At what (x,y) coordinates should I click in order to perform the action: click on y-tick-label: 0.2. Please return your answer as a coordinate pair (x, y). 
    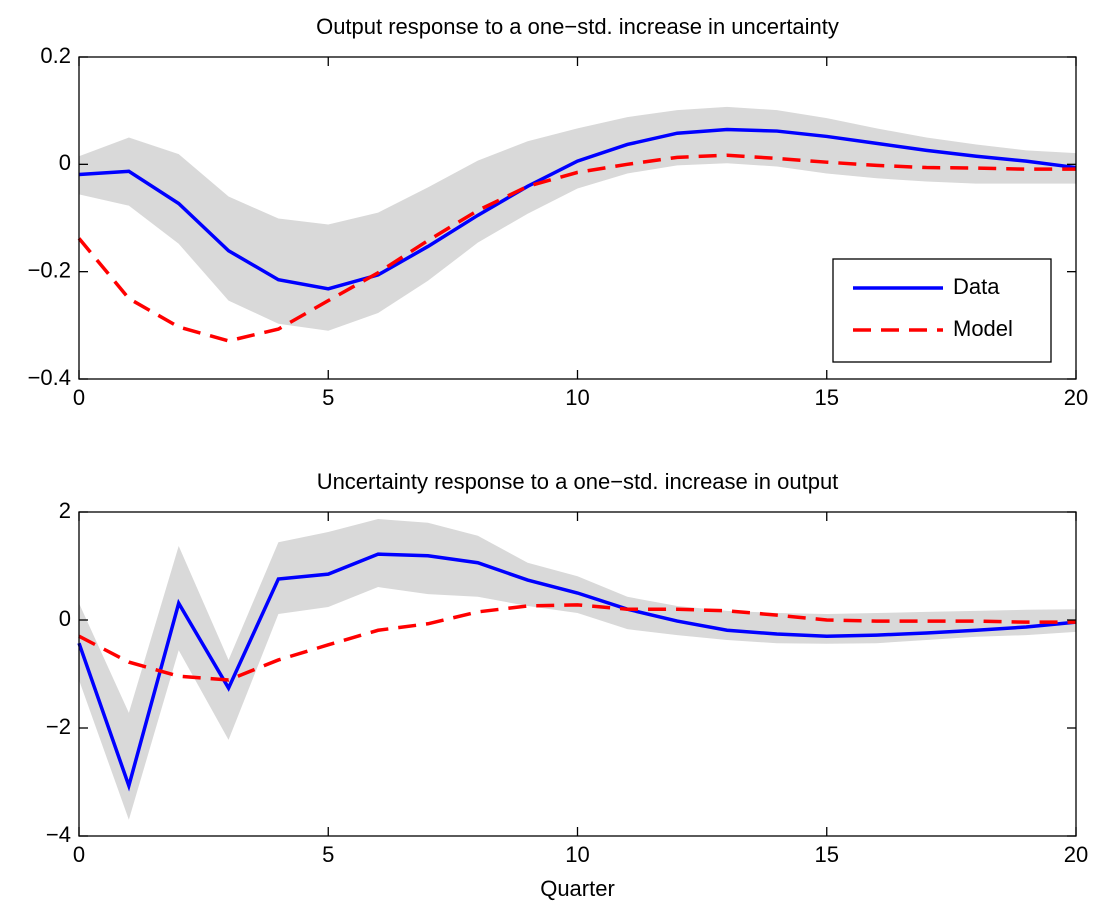
    Looking at the image, I should click on (55, 55).